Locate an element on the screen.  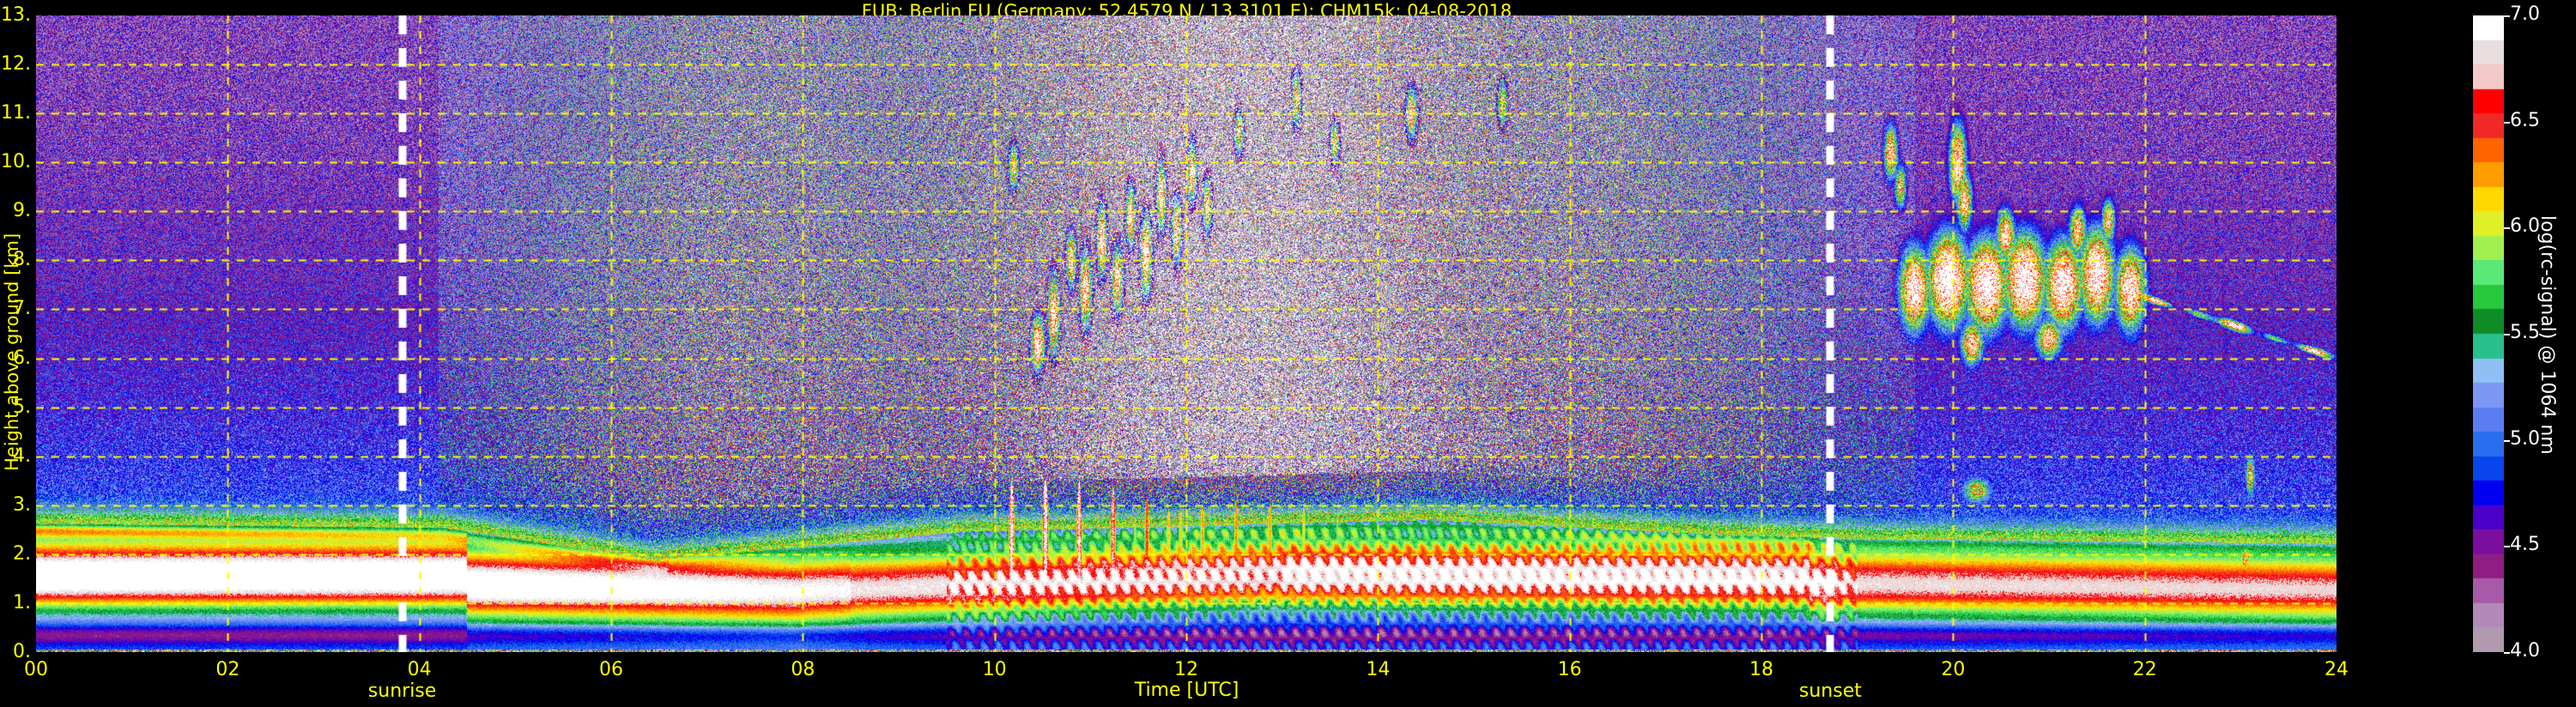
x-tick-20: 20 is located at coordinates (1953, 670).